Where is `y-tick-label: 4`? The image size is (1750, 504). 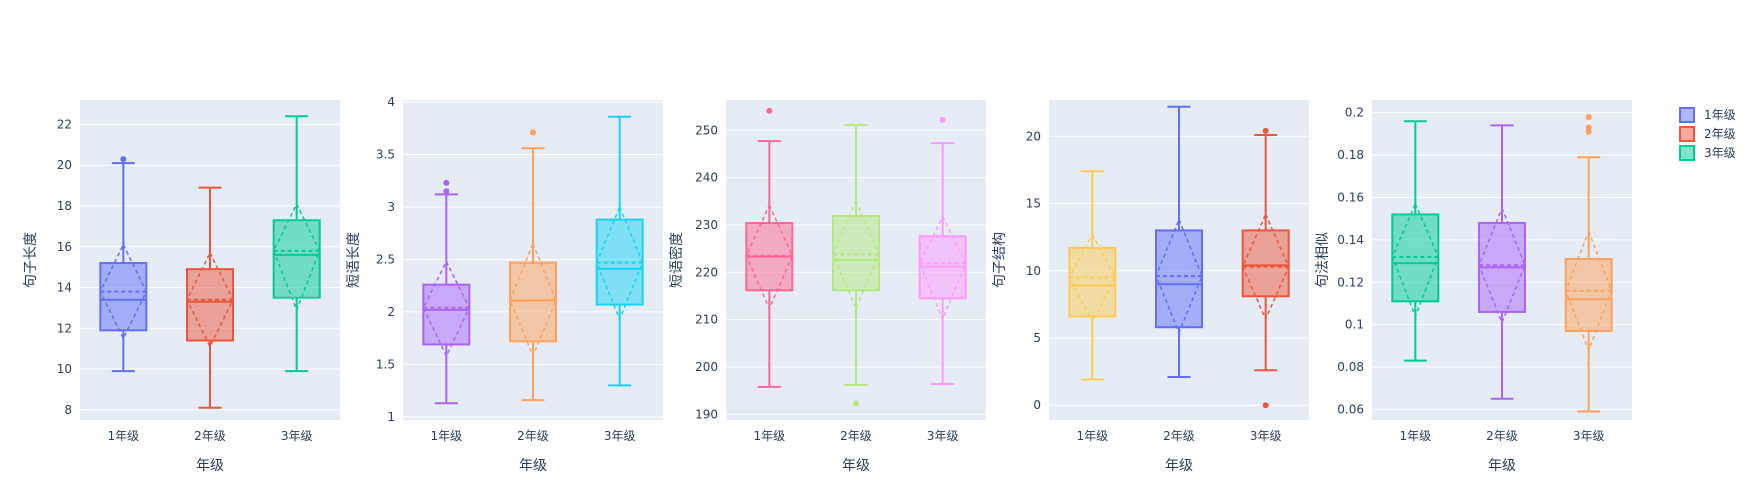
y-tick-label: 4 is located at coordinates (391, 102).